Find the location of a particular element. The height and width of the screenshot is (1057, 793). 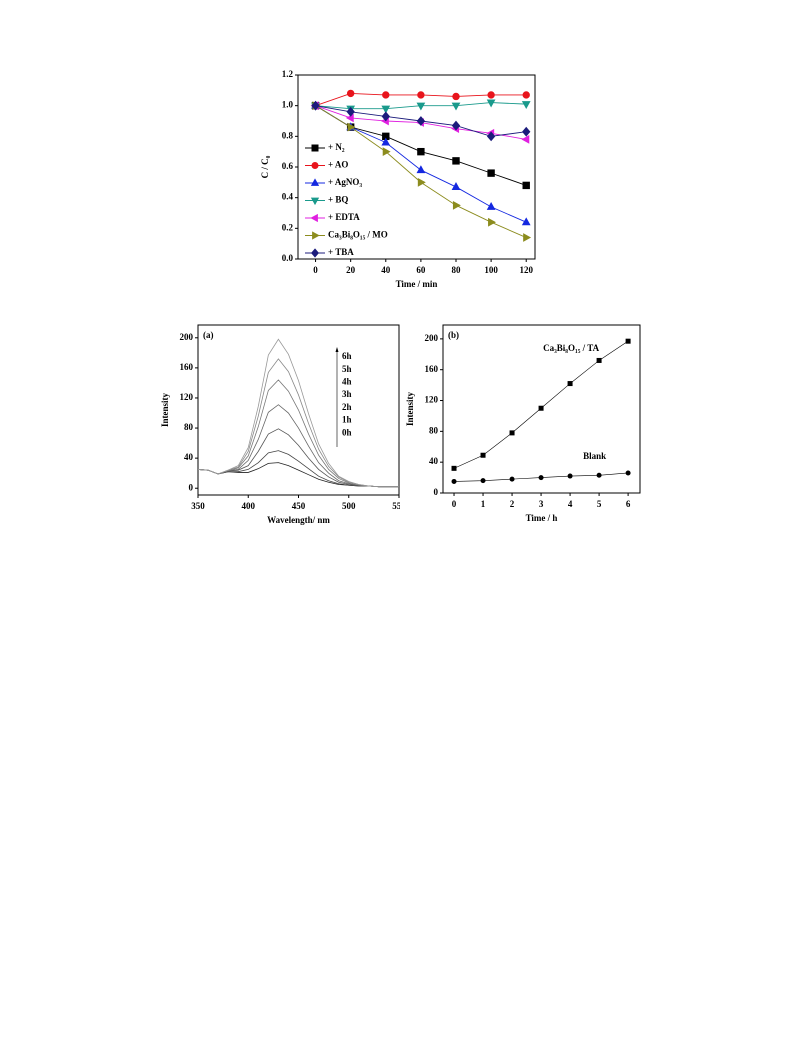

y-tick-label: 0.2 is located at coordinates (288, 227).